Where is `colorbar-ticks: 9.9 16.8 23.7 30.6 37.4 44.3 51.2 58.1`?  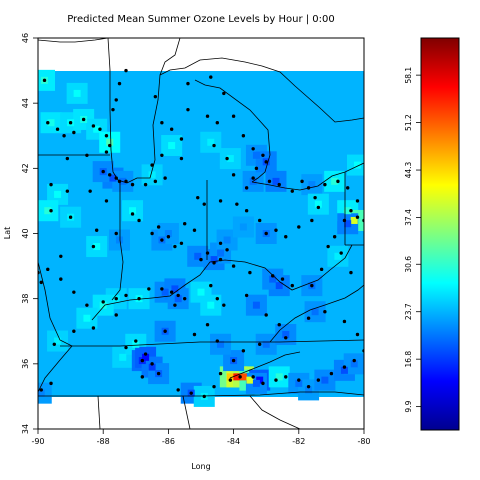 colorbar-ticks: 9.9 16.8 23.7 30.6 37.4 44.3 51.2 58.1 is located at coordinates (412, 240).